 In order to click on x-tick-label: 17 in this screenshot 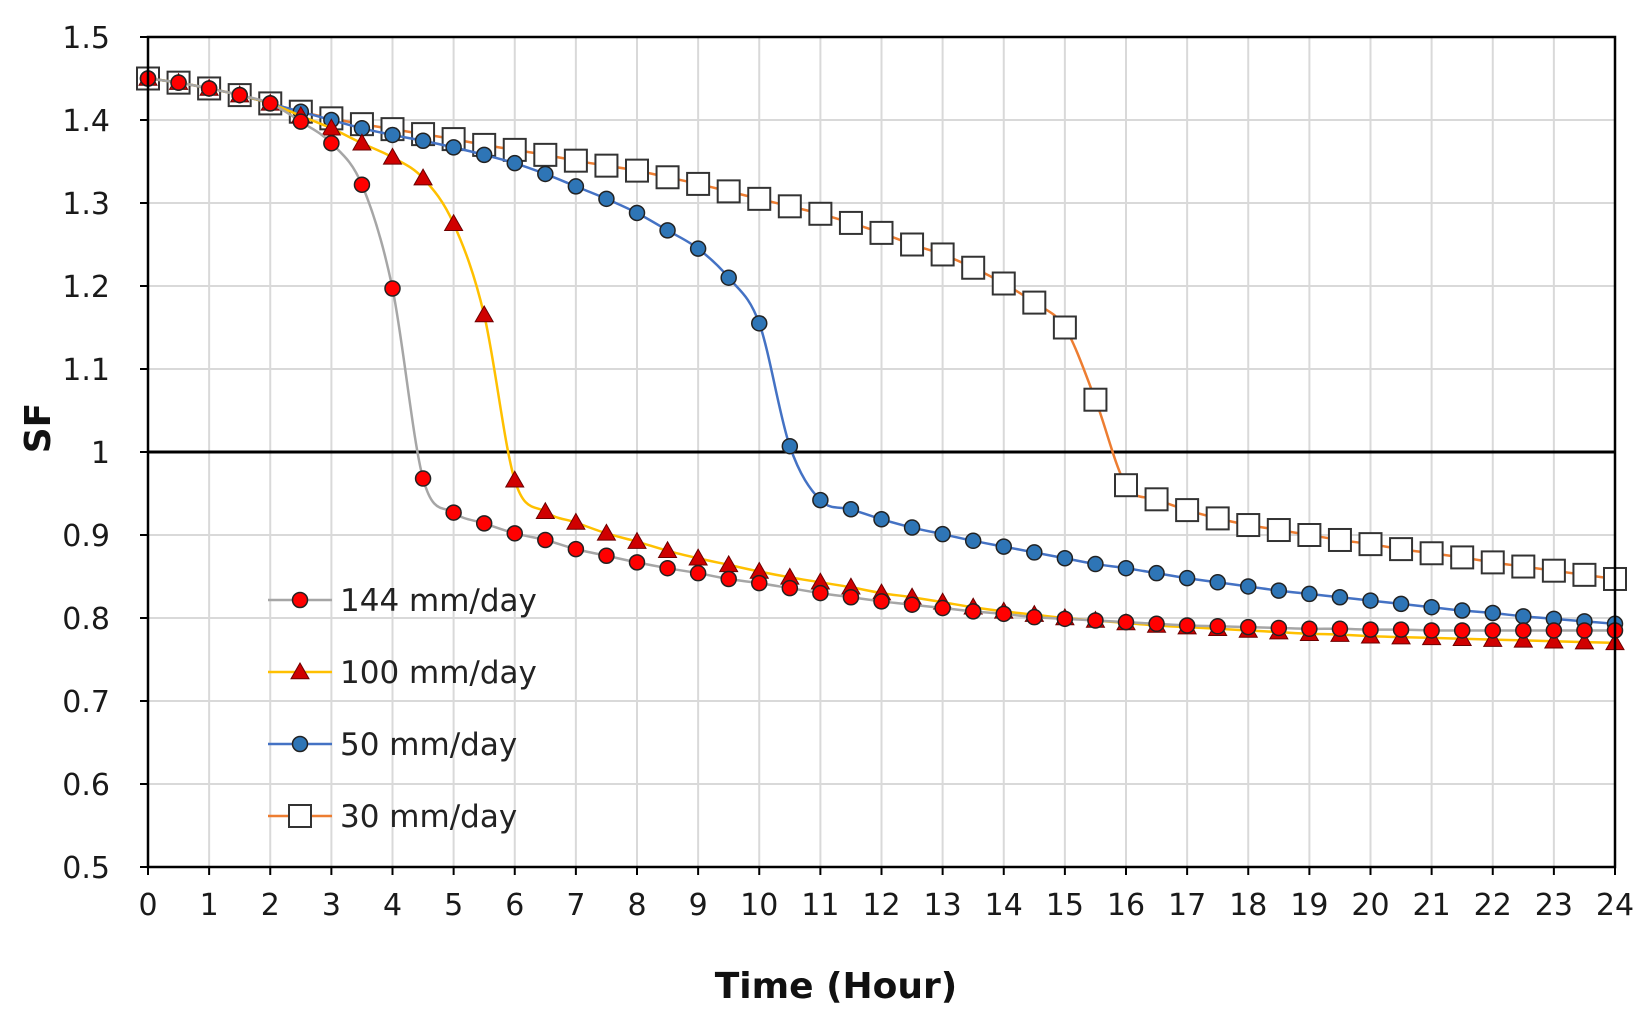, I will do `click(1187, 905)`.